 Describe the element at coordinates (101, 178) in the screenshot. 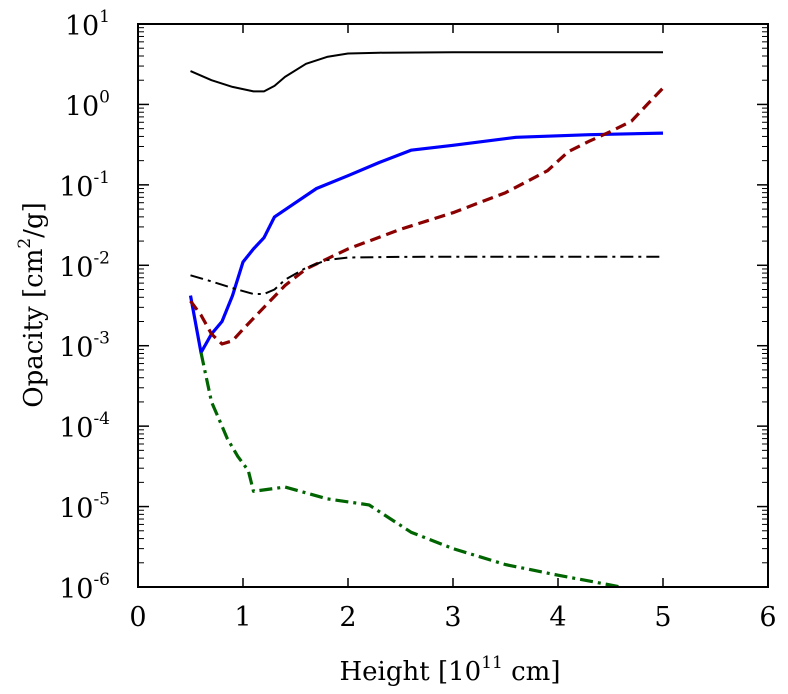

I see `y-tick-exponent: -1` at that location.